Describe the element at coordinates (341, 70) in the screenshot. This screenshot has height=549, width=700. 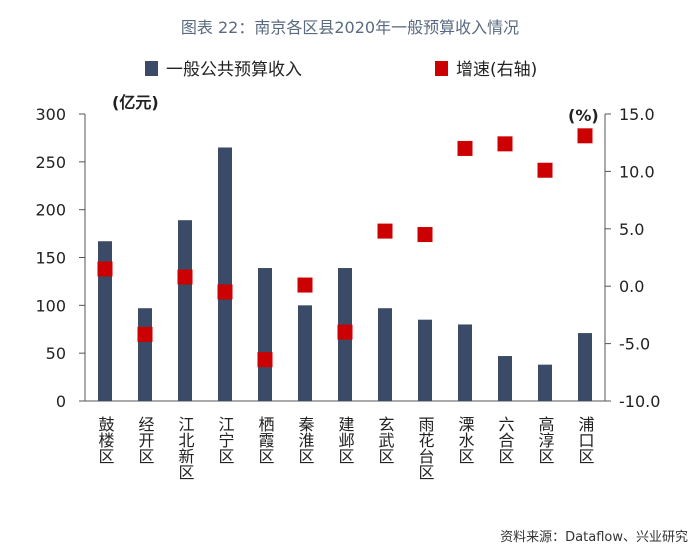
I see `legend: 一般公共预算收入 增速(右轴)` at that location.